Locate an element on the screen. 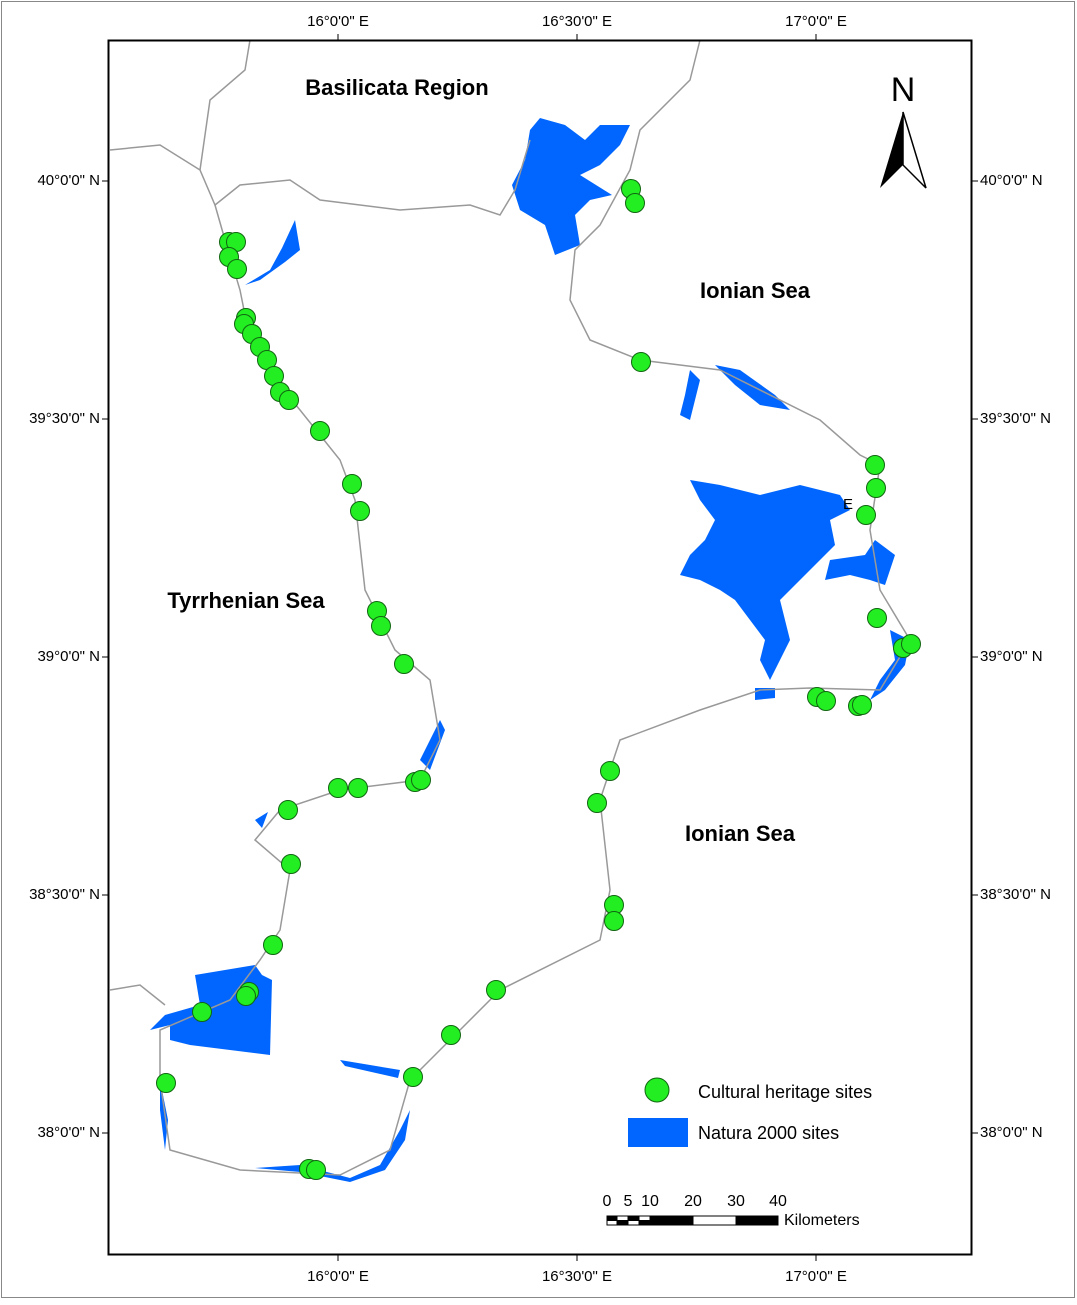  scale-labels: 0 5 10 20 30 40 is located at coordinates (695, 1201).